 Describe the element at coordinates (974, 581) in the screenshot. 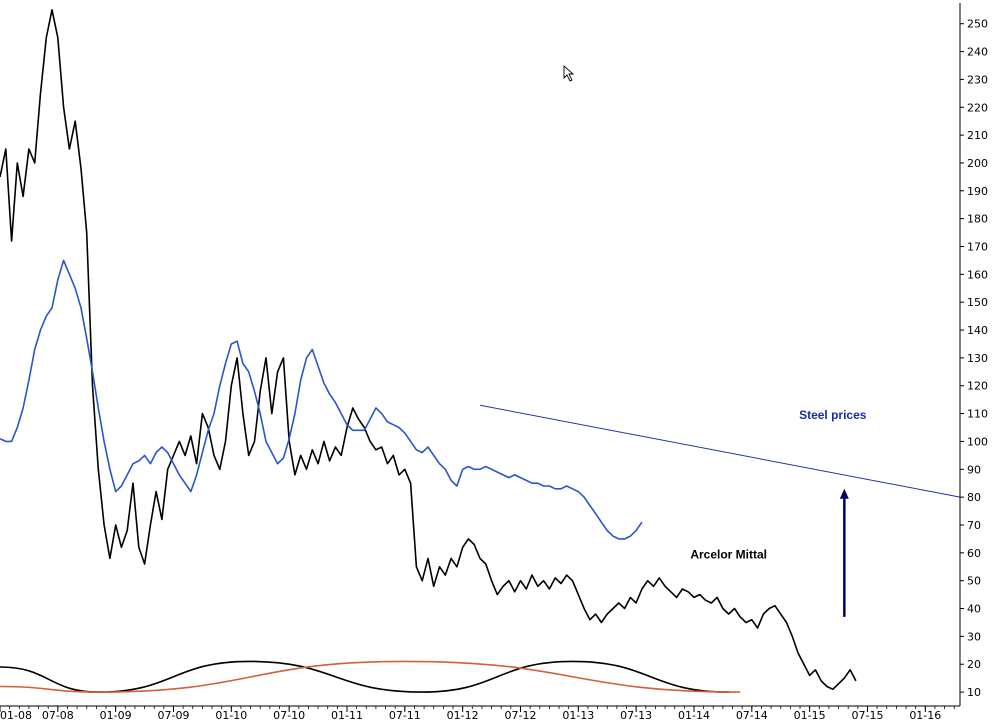

I see `y-tick-label: 50` at that location.